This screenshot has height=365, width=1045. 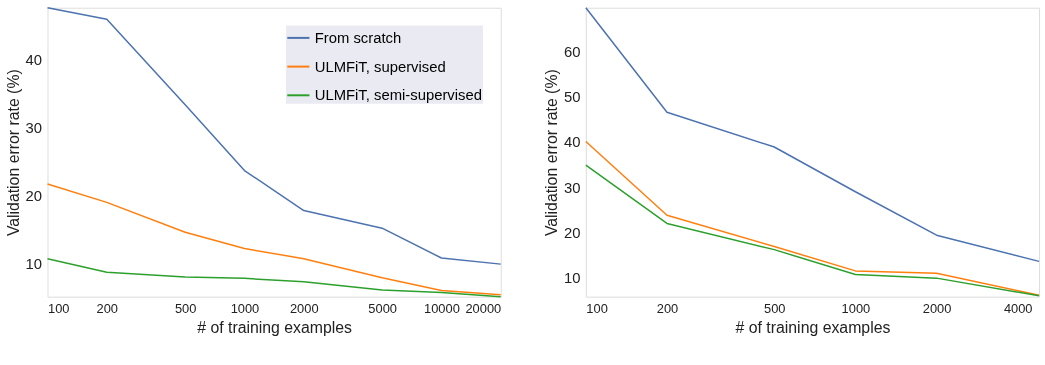 I want to click on x-tick-label: 4000, so click(x=1018, y=309).